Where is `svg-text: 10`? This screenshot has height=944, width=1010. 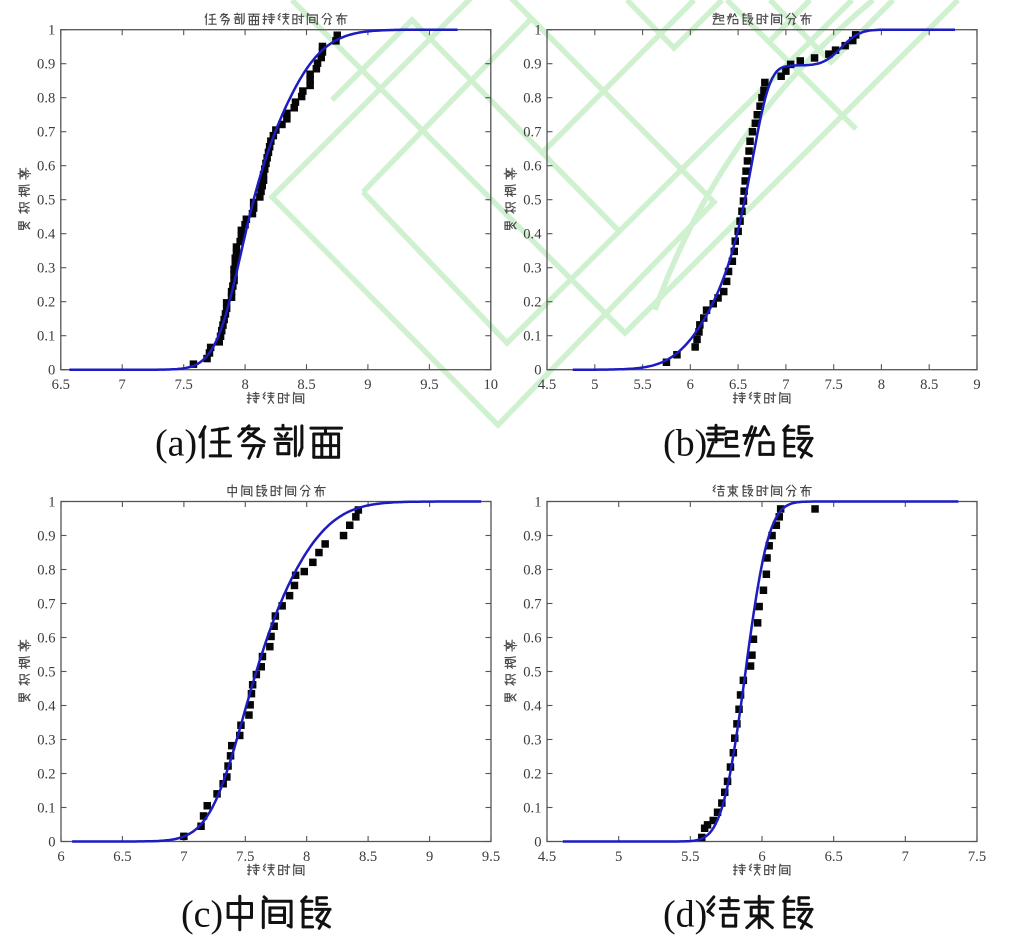 svg-text: 10 is located at coordinates (491, 385).